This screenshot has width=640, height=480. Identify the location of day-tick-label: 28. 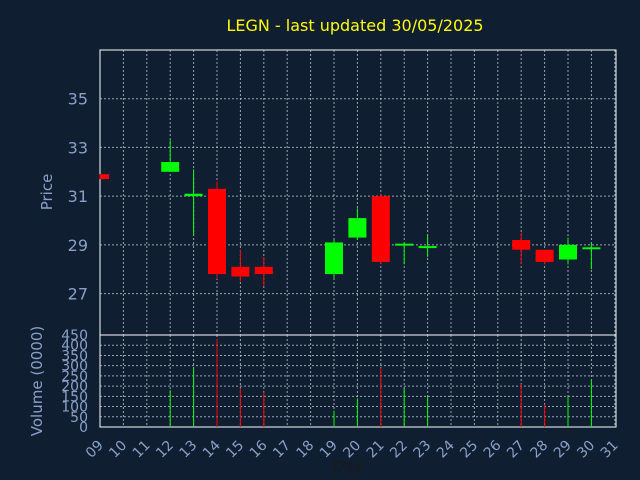
(540, 450).